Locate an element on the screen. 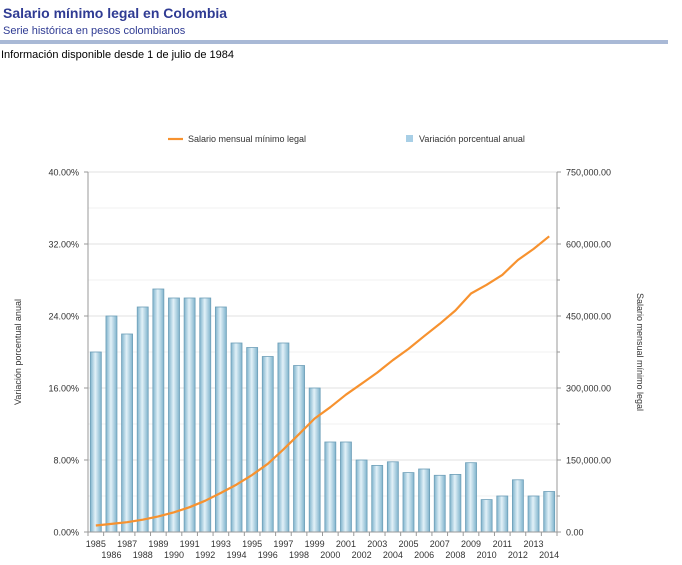  bar-2002 is located at coordinates (361, 496).